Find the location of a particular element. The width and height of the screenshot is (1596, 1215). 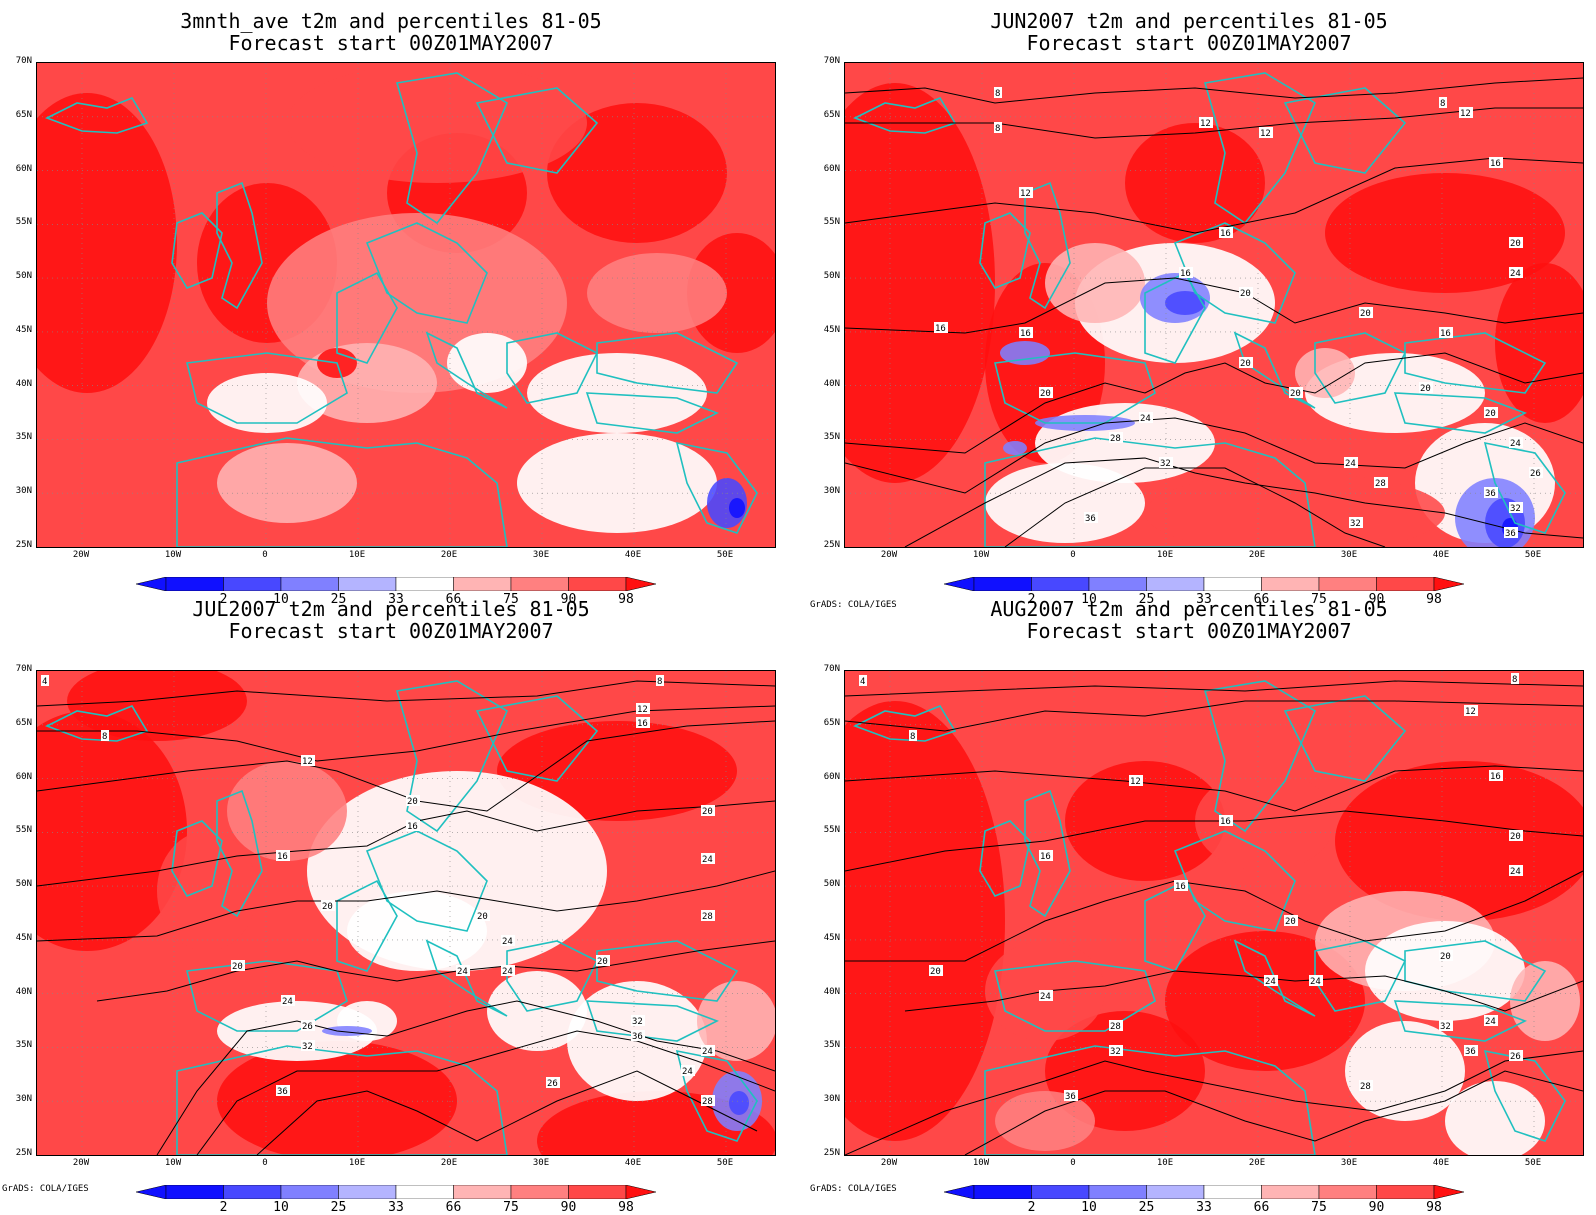

latitude-label: 50N is located at coordinates (831, 276).